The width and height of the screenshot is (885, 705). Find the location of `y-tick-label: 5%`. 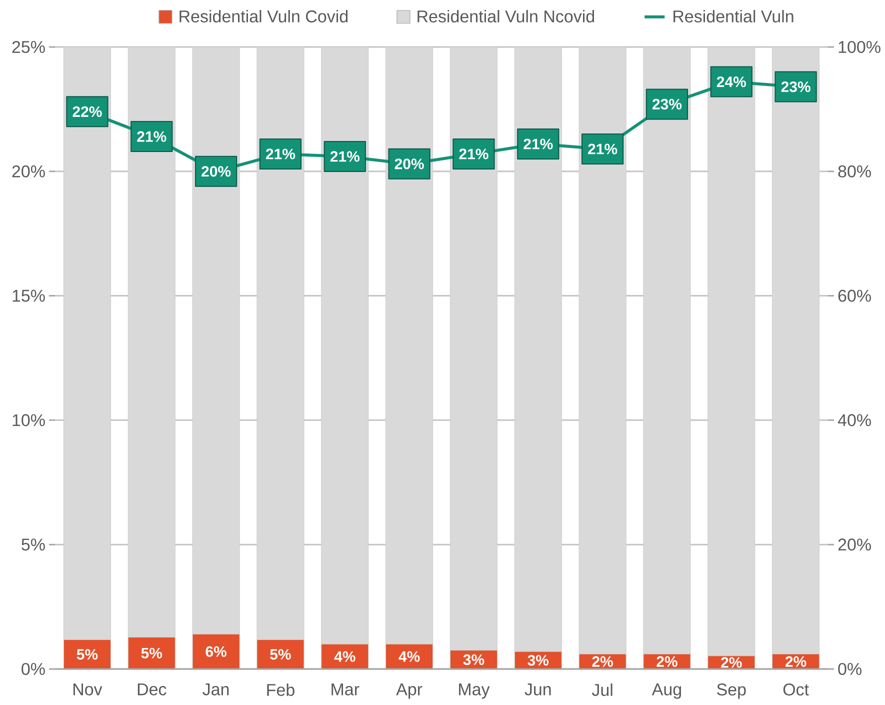

y-tick-label: 5% is located at coordinates (33, 544).